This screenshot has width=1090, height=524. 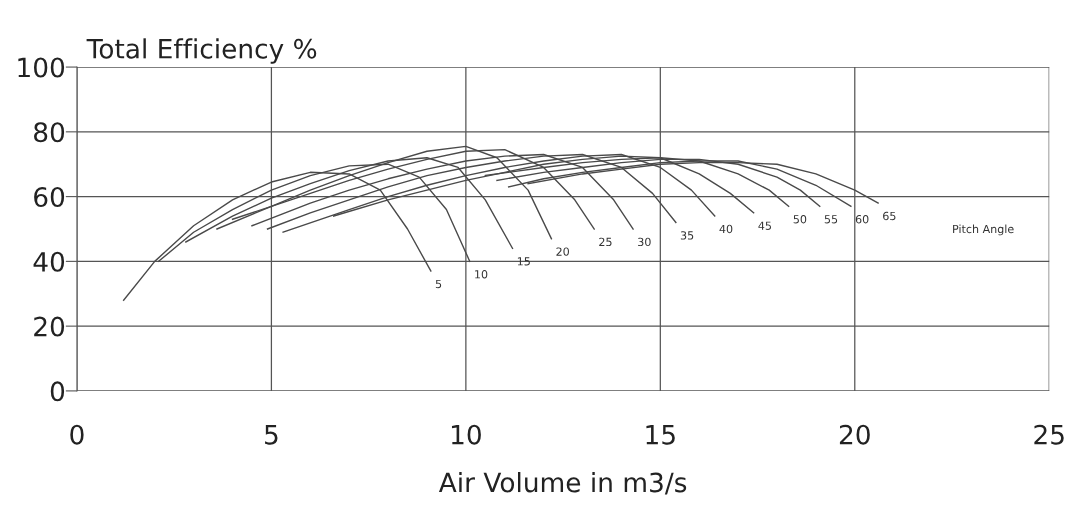 What do you see at coordinates (201, 51) in the screenshot?
I see `y-axis-title: Total Efficiency %` at bounding box center [201, 51].